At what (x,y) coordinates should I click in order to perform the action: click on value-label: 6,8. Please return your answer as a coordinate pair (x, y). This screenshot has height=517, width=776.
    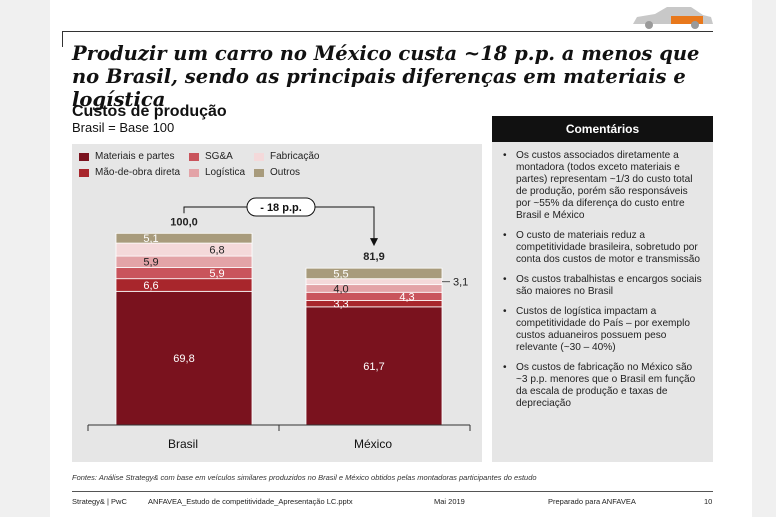
    Looking at the image, I should click on (216, 251).